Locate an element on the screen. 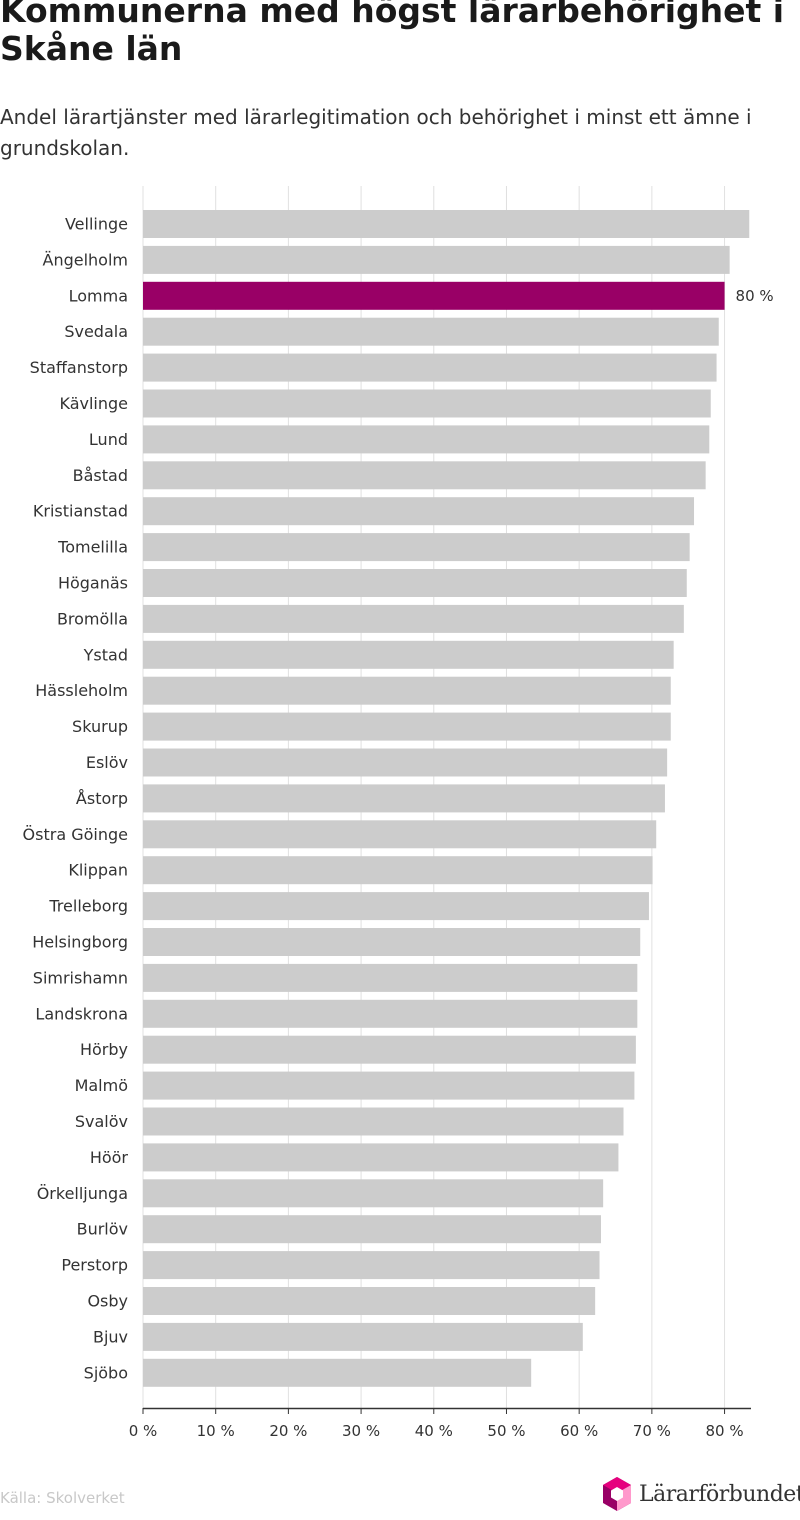  data-label: 80 % is located at coordinates (755, 296).